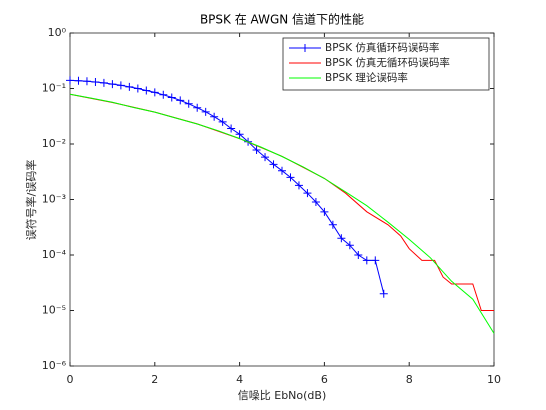 The height and width of the screenshot is (410, 546). I want to click on x-tick-label: 10, so click(494, 379).